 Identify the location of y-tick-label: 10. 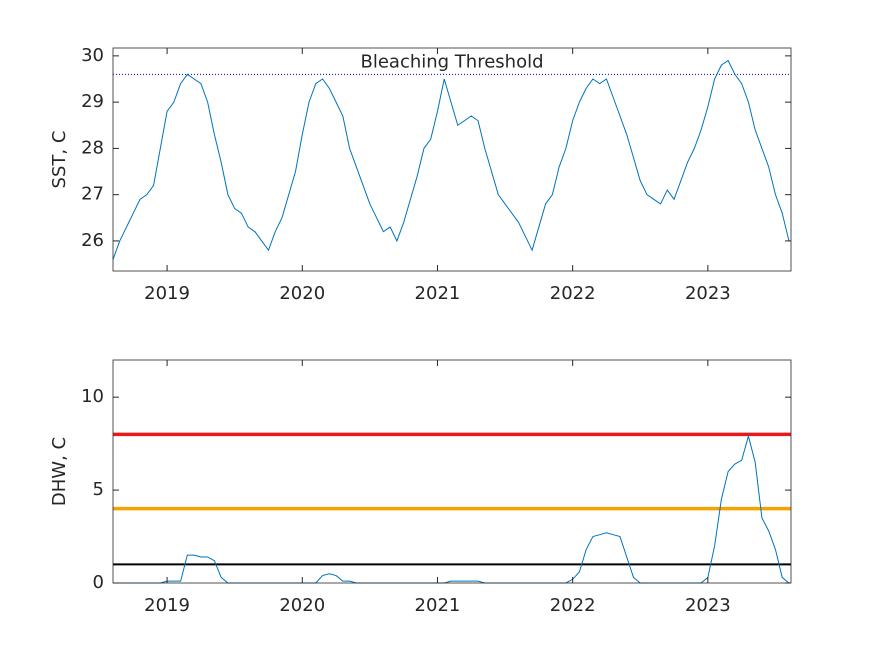
(92, 396).